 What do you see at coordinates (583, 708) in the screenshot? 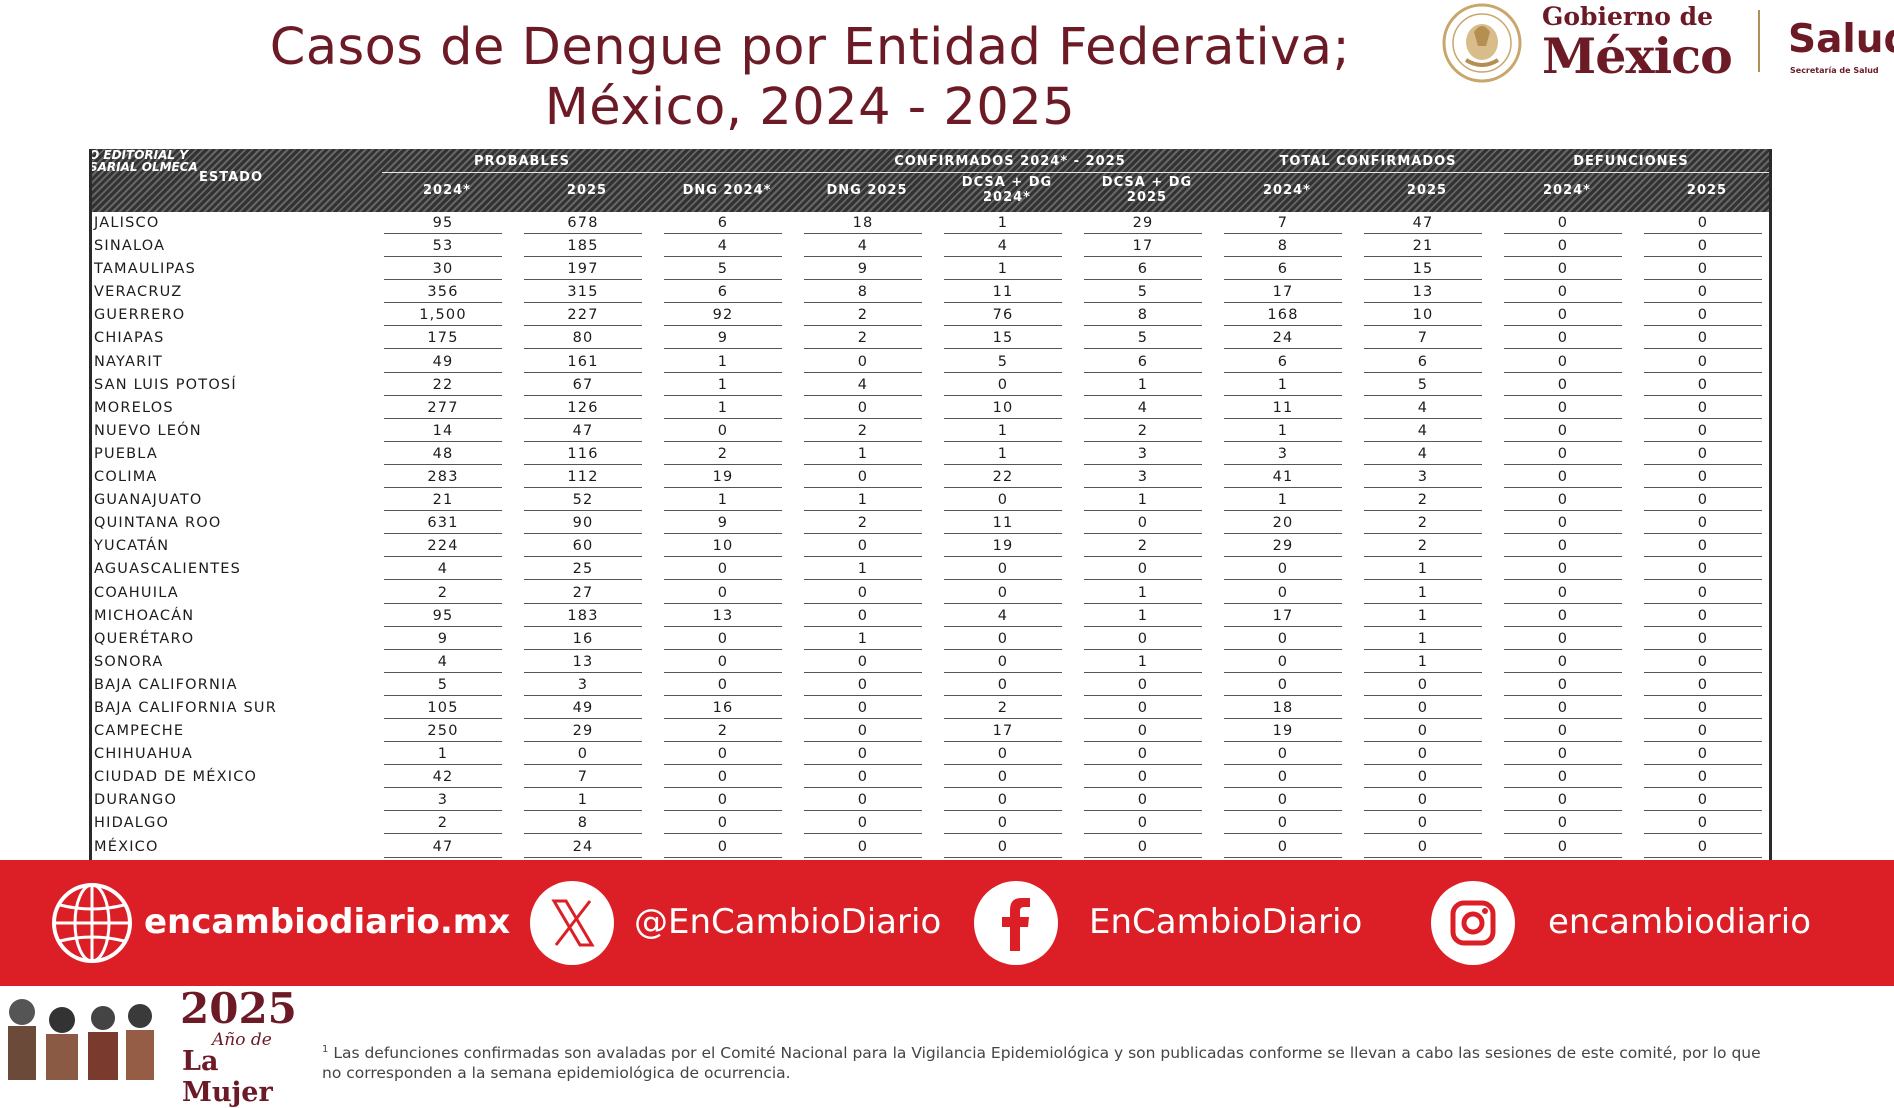
I see `table-cell: 49` at bounding box center [583, 708].